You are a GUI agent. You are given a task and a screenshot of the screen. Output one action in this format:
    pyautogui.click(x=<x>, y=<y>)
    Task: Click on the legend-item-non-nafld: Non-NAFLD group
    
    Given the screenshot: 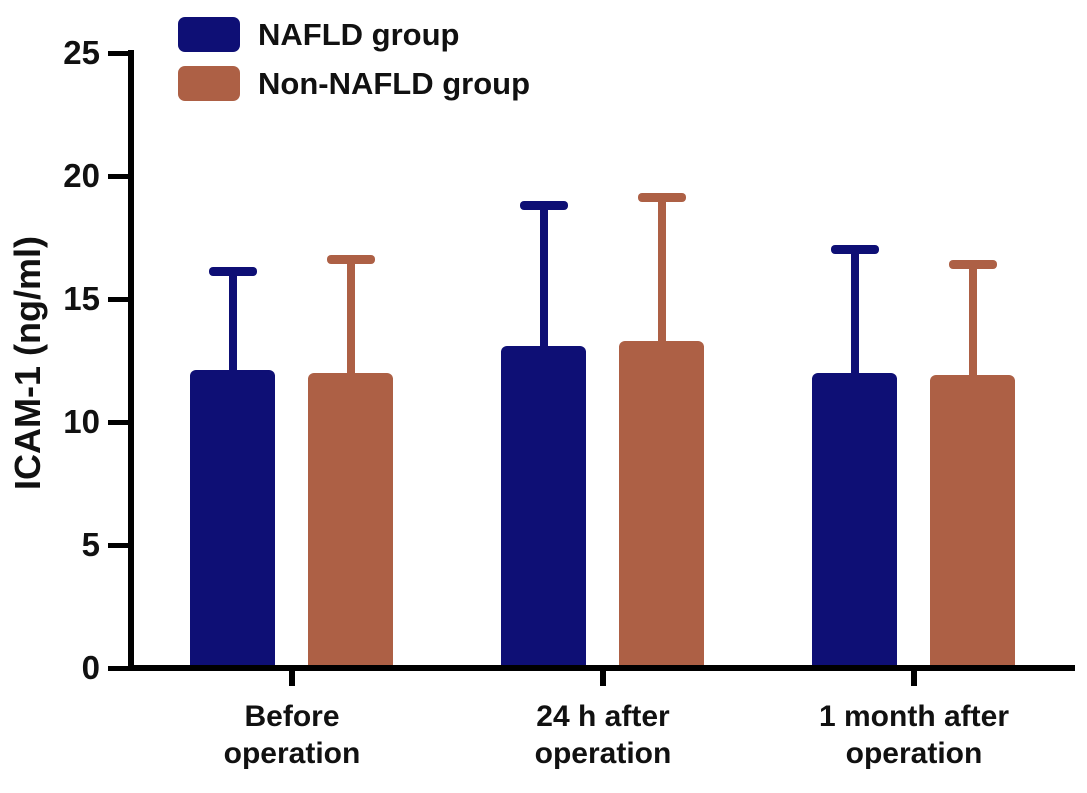 What is the action you would take?
    pyautogui.click(x=354, y=83)
    